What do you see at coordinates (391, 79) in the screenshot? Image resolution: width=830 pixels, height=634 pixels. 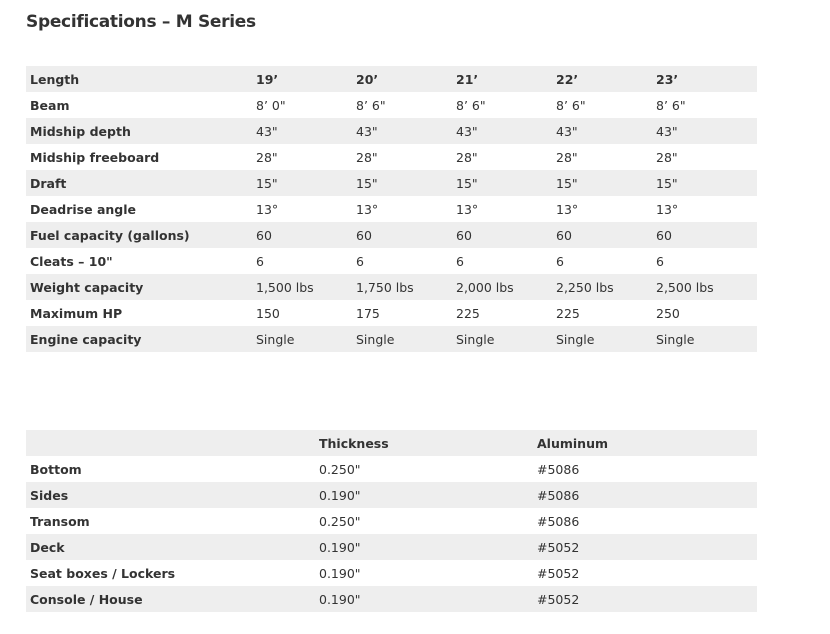 I see `table-header-row: Length 19’ 20’ 21’ 22’ 23’` at bounding box center [391, 79].